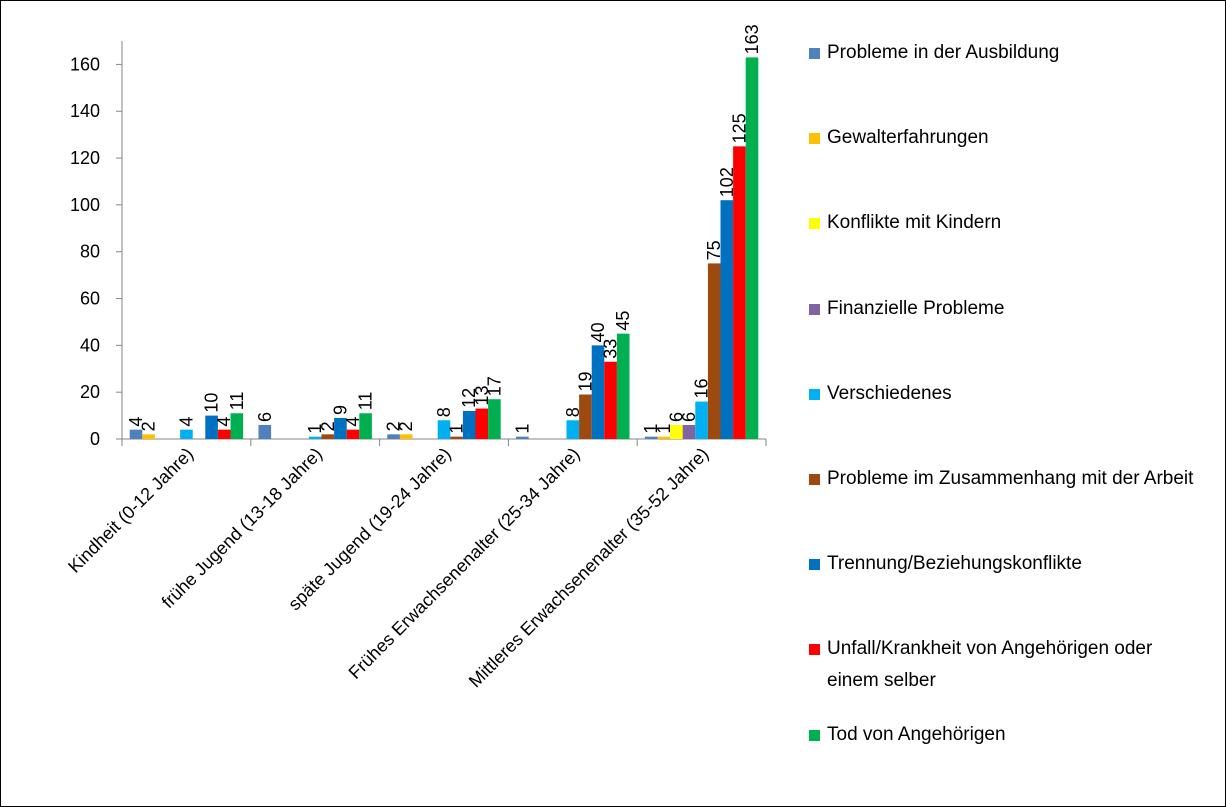 This screenshot has height=807, width=1226. What do you see at coordinates (585, 381) in the screenshot?
I see `data-label: 19` at bounding box center [585, 381].